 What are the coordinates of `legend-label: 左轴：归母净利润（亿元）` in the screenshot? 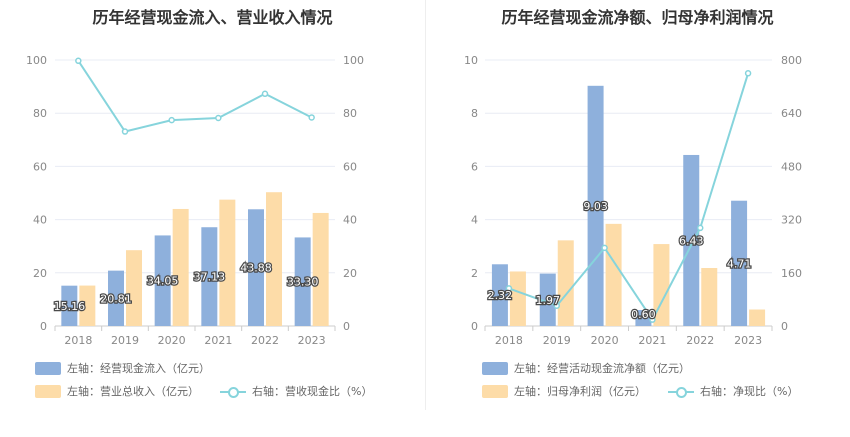 It's located at (580, 391).